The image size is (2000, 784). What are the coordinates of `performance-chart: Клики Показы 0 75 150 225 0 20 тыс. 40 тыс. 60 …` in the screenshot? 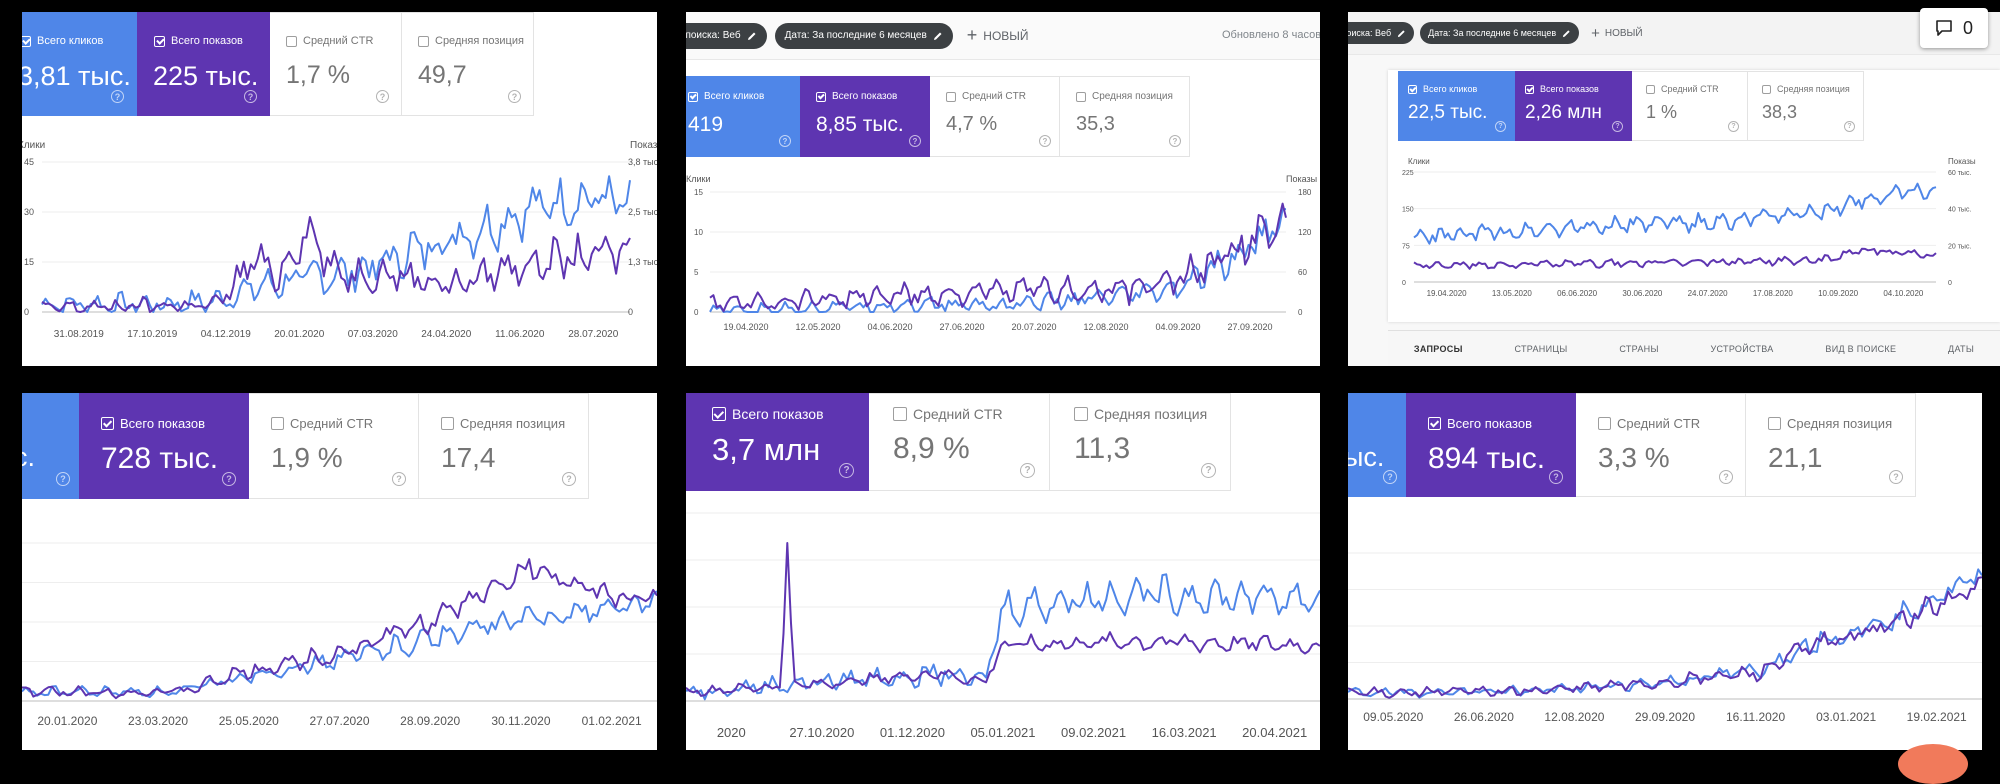 It's located at (1689, 227).